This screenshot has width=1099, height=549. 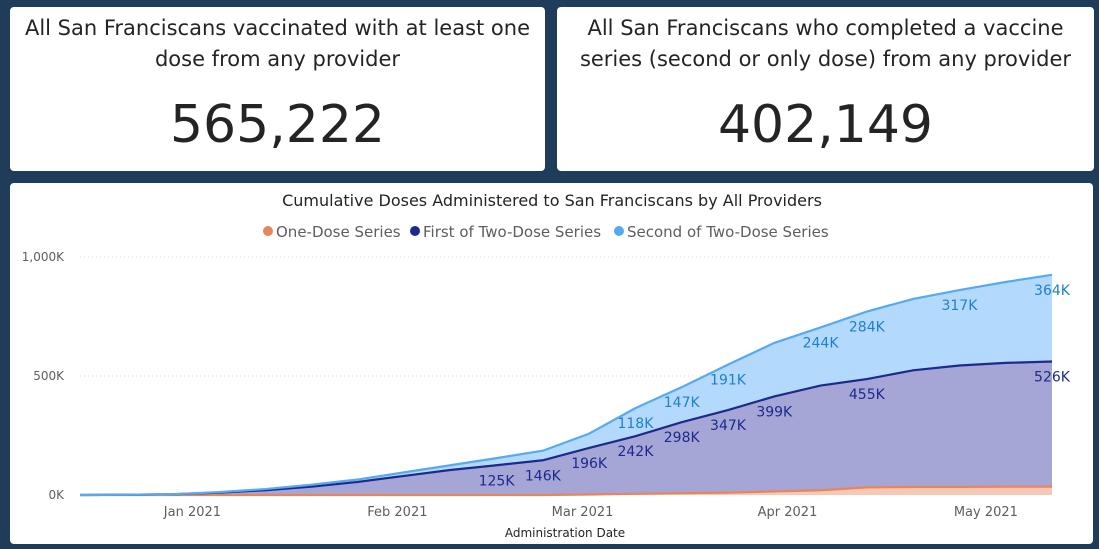 What do you see at coordinates (821, 343) in the screenshot?
I see `data-label-second-of-two: 244K` at bounding box center [821, 343].